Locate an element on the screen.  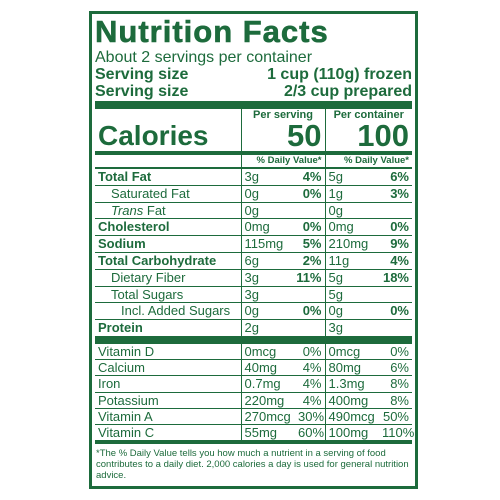
amount: 6g is located at coordinates (263, 260).